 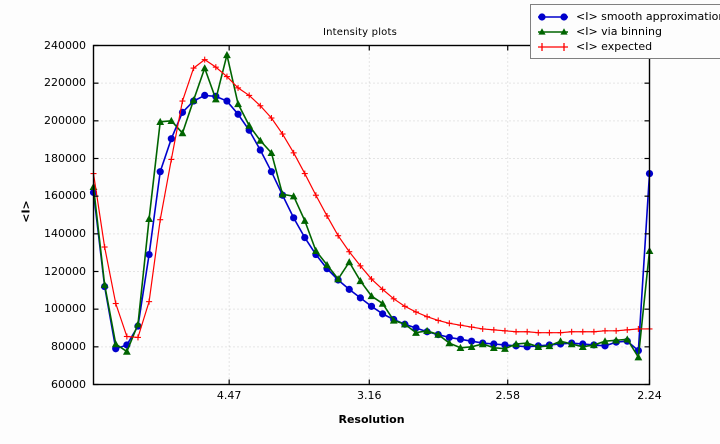 What do you see at coordinates (369, 395) in the screenshot?
I see `x-tick-label: 3.16` at bounding box center [369, 395].